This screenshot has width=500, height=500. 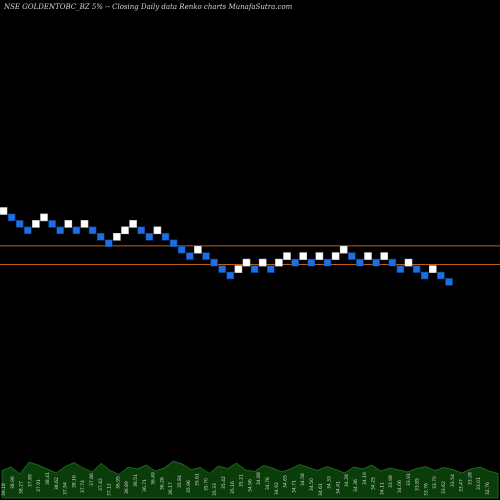 I want to click on volume-label: 38.16, so click(x=74, y=481).